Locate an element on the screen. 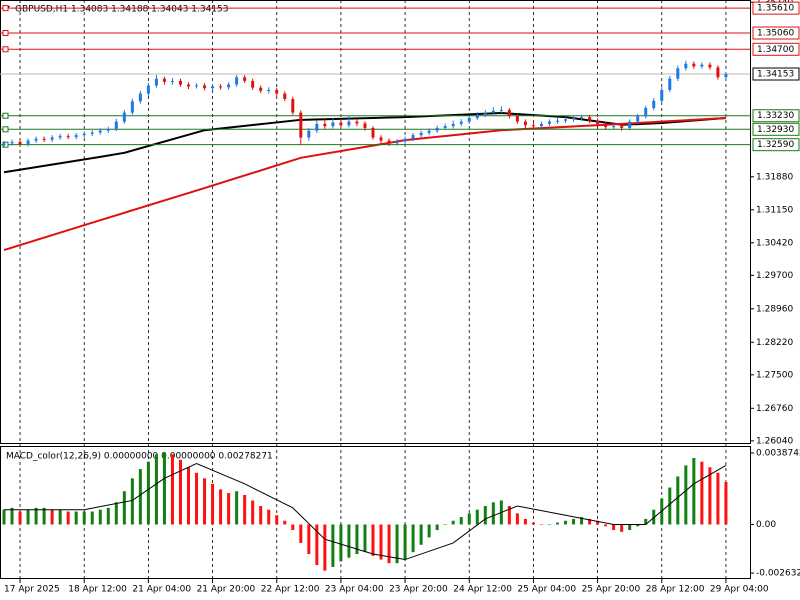  y-tick-label: 1.31150 is located at coordinates (774, 210).